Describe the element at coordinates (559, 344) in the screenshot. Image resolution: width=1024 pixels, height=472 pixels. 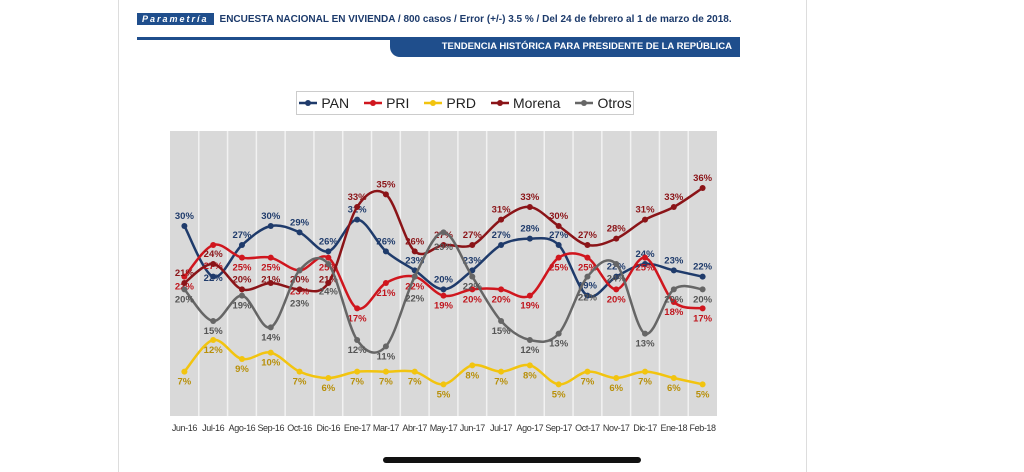
I see `data-label-otros: 13%` at that location.